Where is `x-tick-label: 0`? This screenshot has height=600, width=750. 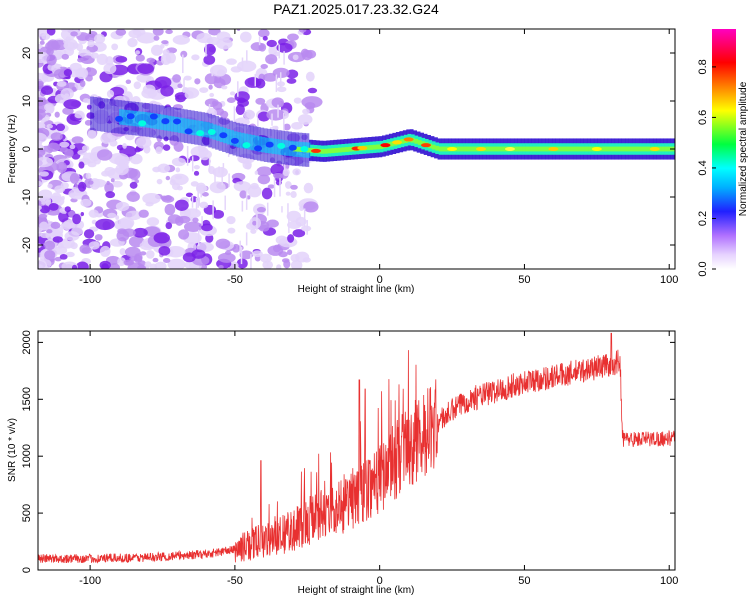 x-tick-label: 0 is located at coordinates (380, 581).